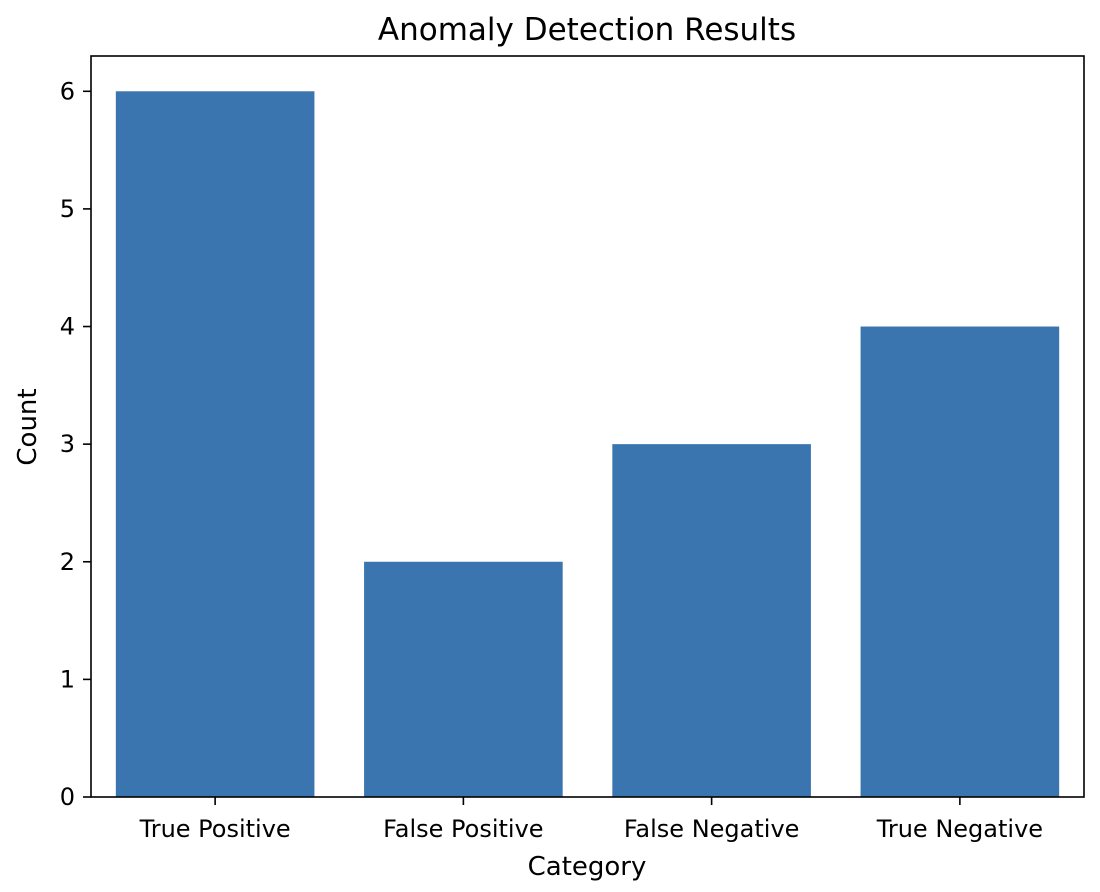 Image resolution: width=1100 pixels, height=892 pixels. Describe the element at coordinates (711, 620) in the screenshot. I see `bar-false-negative` at that location.